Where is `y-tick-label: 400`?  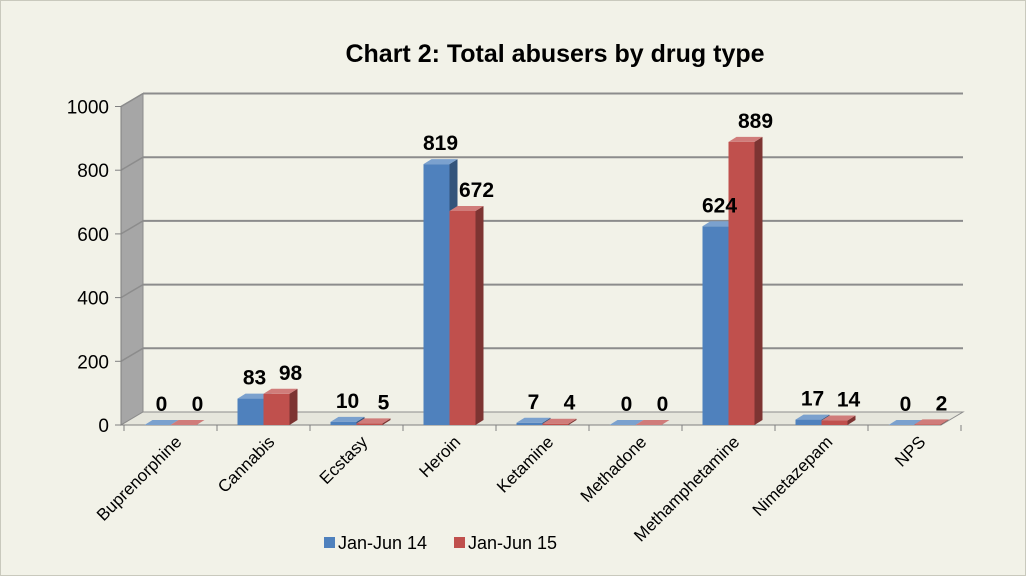 y-tick-label: 400 is located at coordinates (93, 299).